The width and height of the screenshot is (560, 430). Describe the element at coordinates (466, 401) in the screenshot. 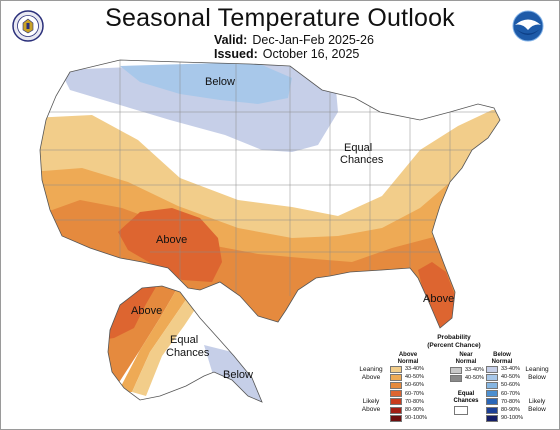

I see `legend-equal-2: Chances` at that location.